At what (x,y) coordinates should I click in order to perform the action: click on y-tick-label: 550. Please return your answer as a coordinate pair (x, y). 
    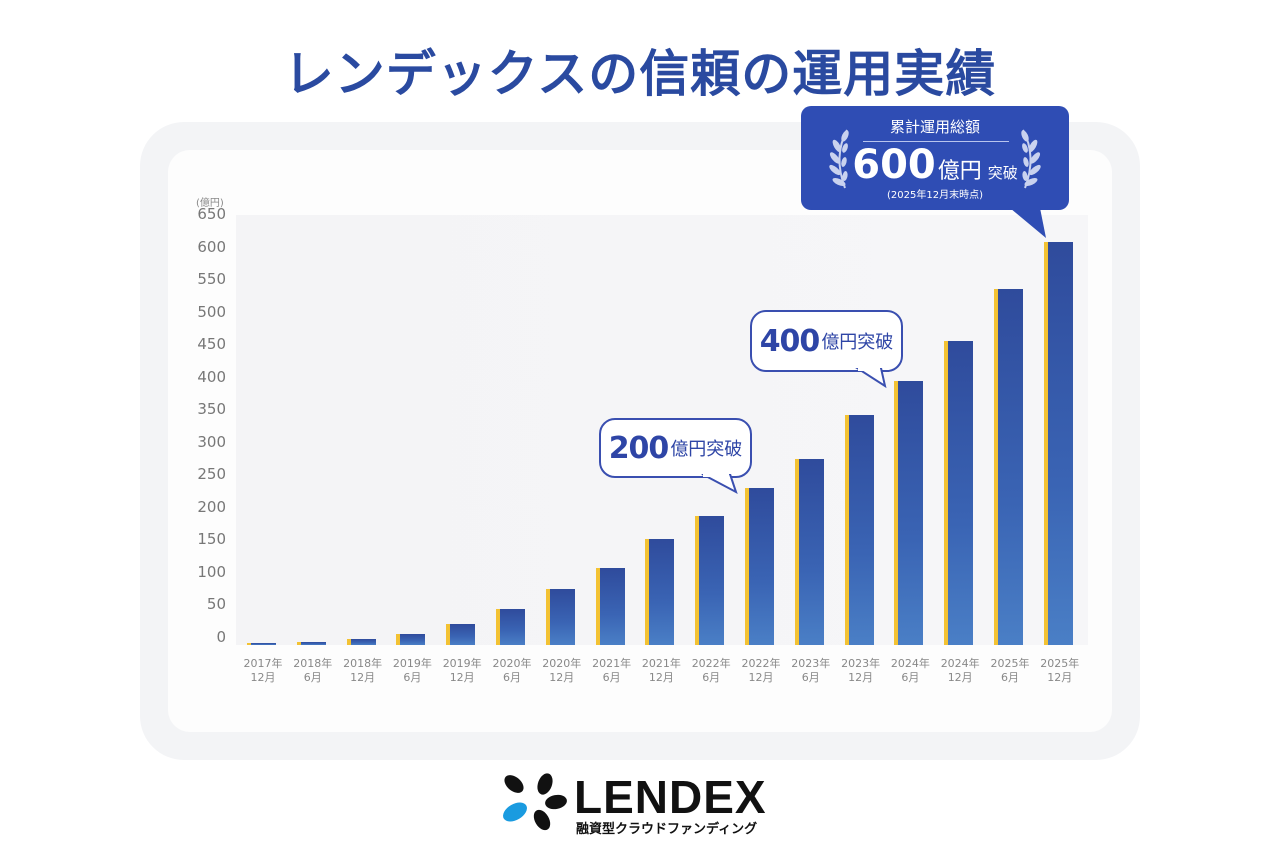
    Looking at the image, I should click on (211, 279).